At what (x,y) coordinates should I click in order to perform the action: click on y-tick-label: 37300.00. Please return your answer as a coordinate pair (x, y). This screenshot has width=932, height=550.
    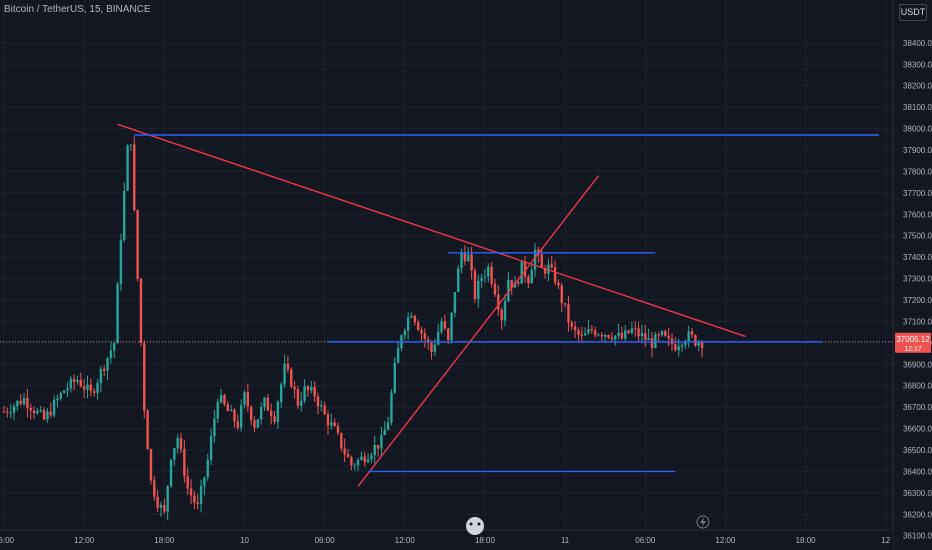
    Looking at the image, I should click on (917, 279).